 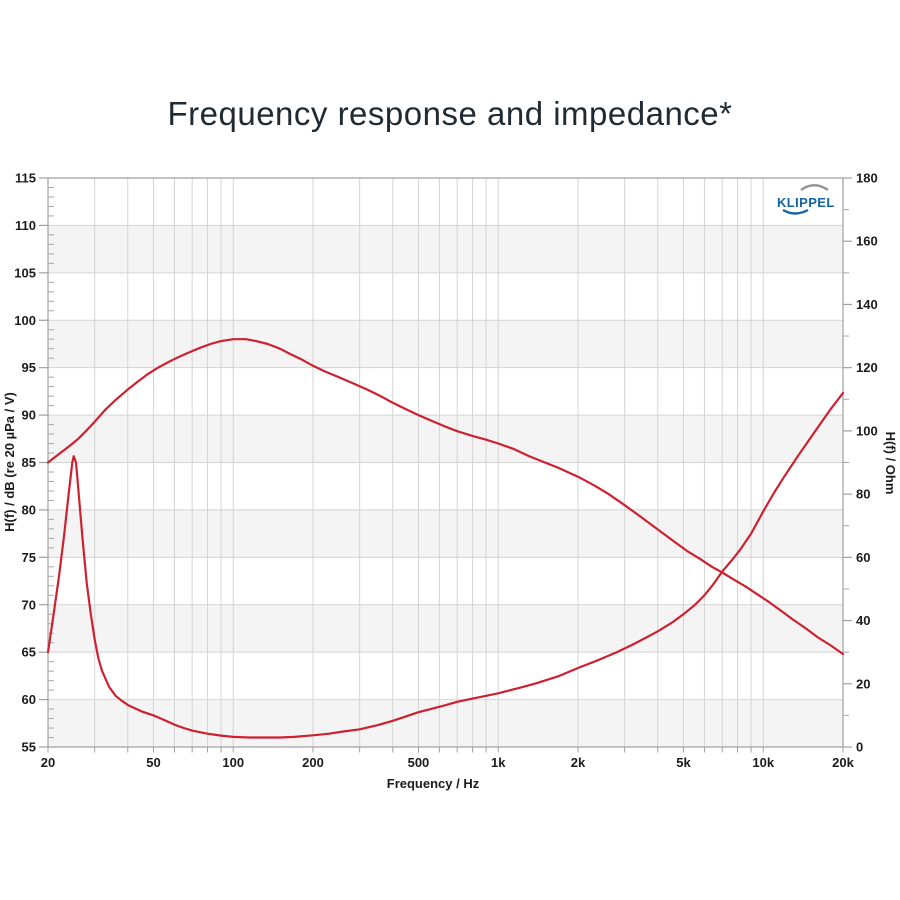 What do you see at coordinates (498, 762) in the screenshot?
I see `x-tick-label: 1k` at bounding box center [498, 762].